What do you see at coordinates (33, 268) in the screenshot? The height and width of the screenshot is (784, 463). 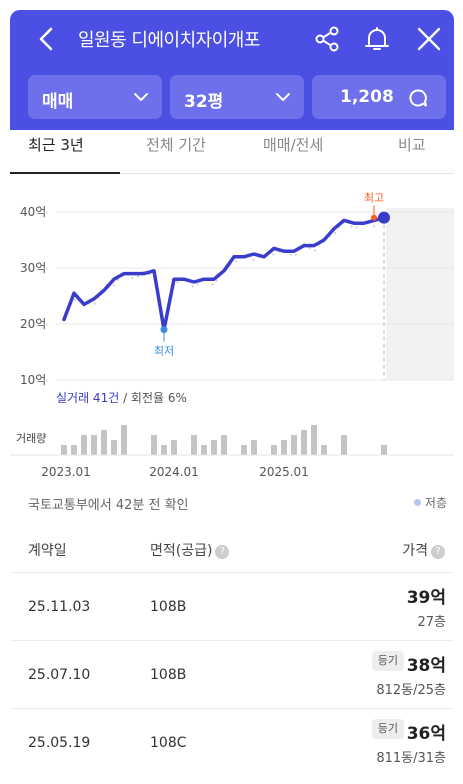 I see `y-tick-label: 30억` at bounding box center [33, 268].